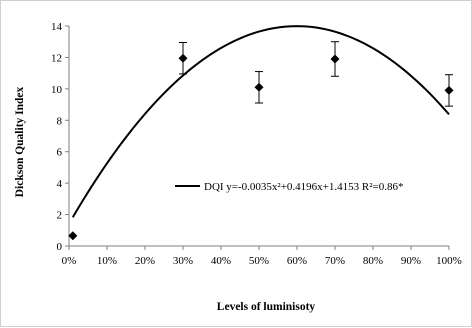  Describe the element at coordinates (56, 58) in the screenshot. I see `y-tick-label: 12` at that location.